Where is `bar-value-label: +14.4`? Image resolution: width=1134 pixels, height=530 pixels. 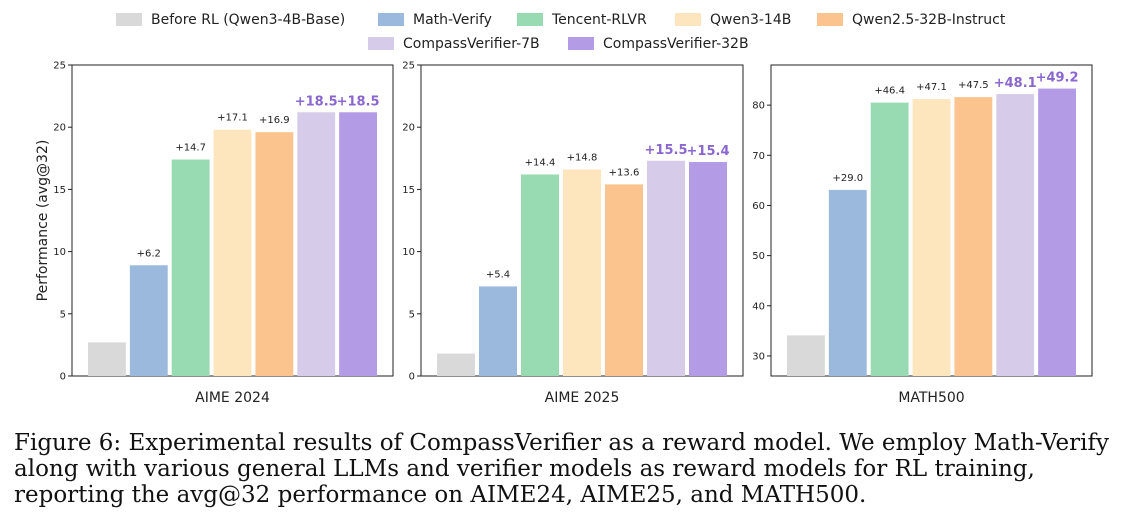 bar-value-label: +14.4 is located at coordinates (540, 162).